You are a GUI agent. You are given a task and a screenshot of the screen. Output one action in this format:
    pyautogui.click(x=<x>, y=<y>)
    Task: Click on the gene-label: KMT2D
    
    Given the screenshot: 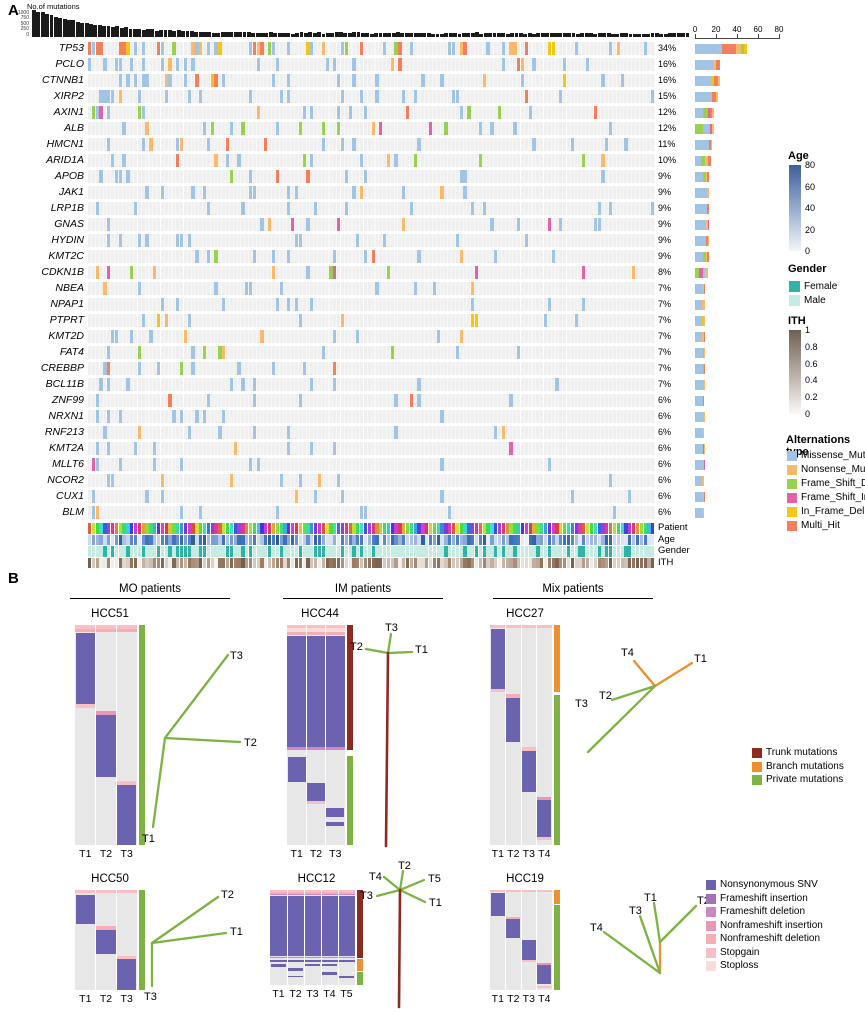 What is the action you would take?
    pyautogui.click(x=66, y=336)
    